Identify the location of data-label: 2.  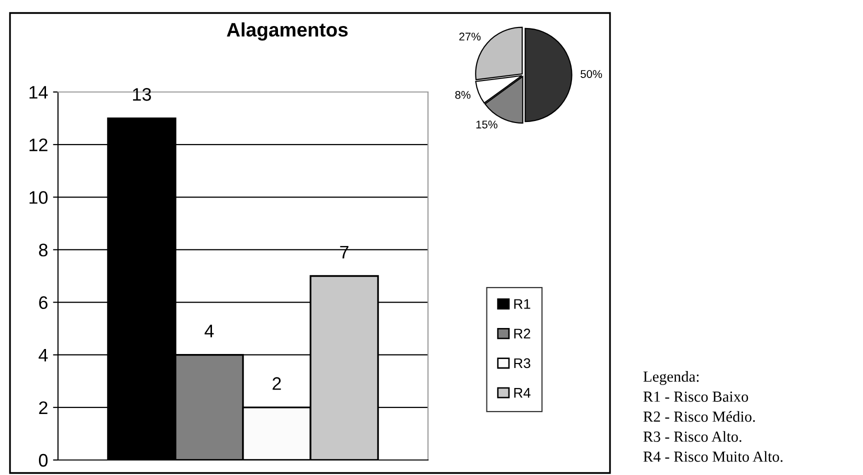
(276, 383).